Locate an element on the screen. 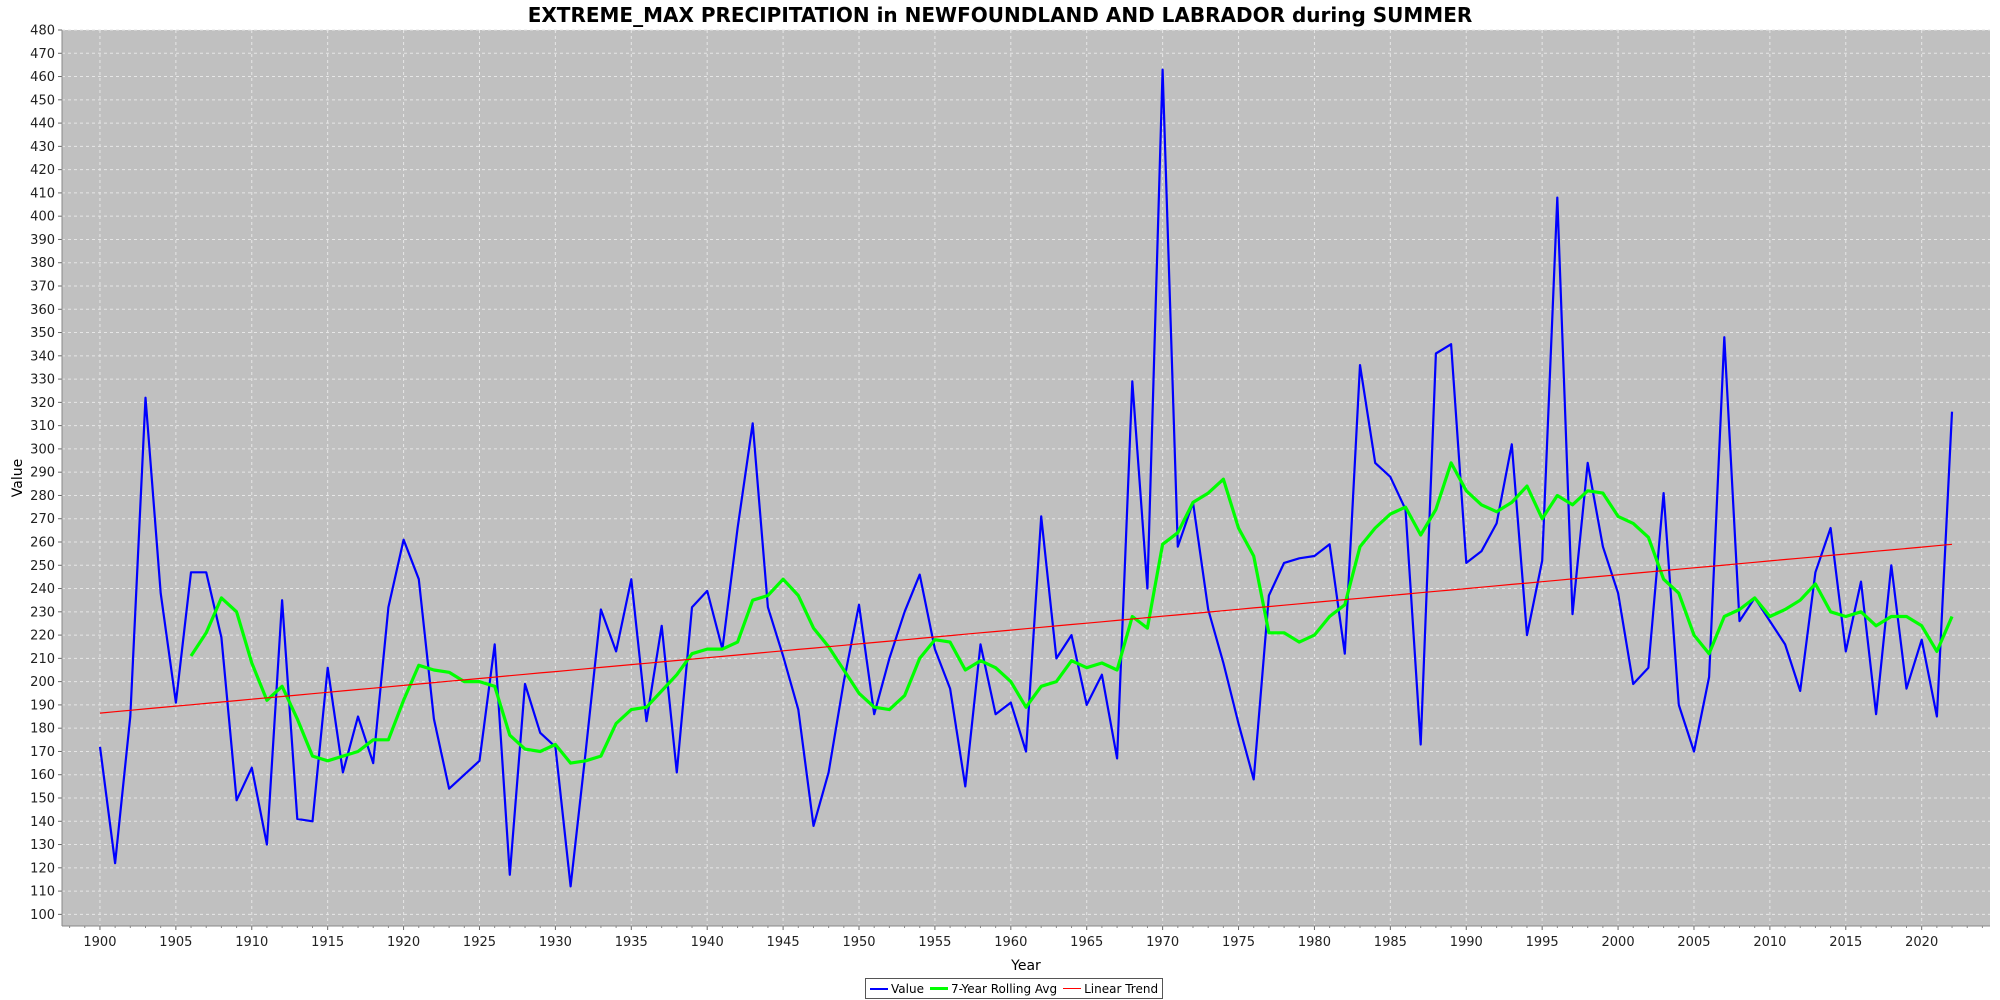 This screenshot has height=1000, width=2000. x-tick-label: 1950 is located at coordinates (858, 942).